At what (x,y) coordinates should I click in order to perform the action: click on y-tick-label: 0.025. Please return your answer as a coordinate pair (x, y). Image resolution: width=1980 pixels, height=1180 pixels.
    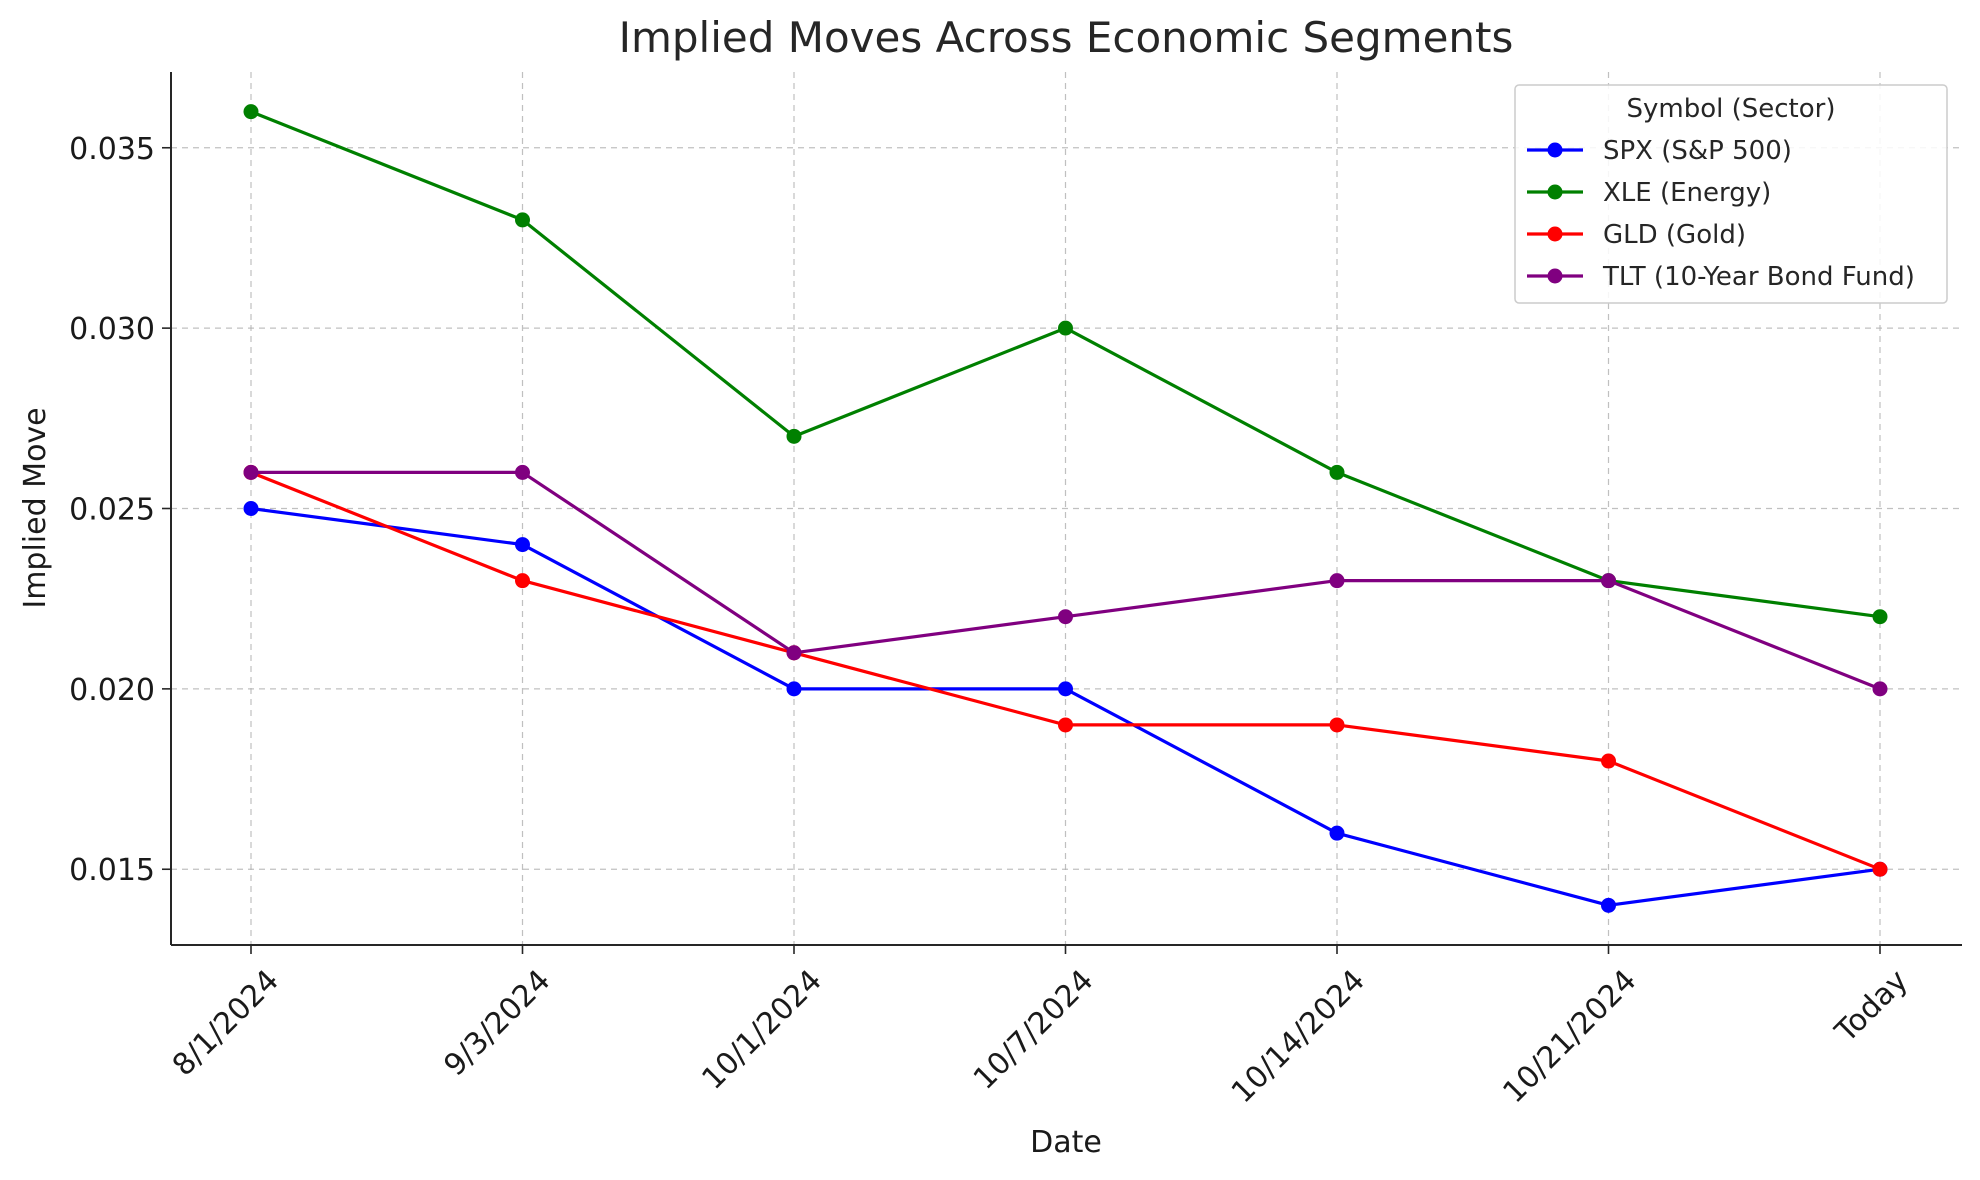
    Looking at the image, I should click on (112, 510).